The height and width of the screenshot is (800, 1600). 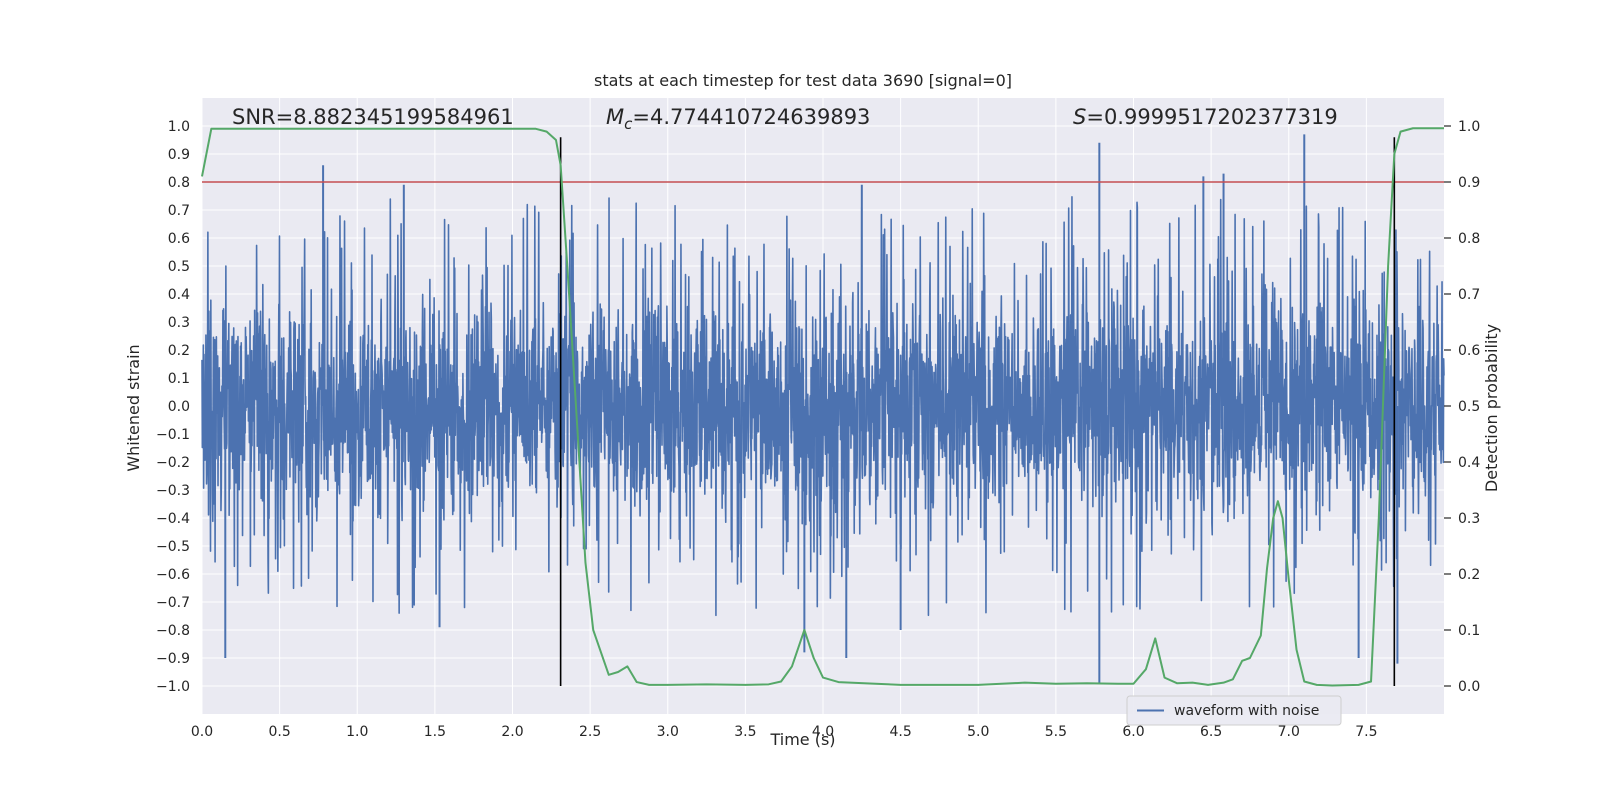 What do you see at coordinates (1079, 117) in the screenshot?
I see `s-symbol: S` at bounding box center [1079, 117].